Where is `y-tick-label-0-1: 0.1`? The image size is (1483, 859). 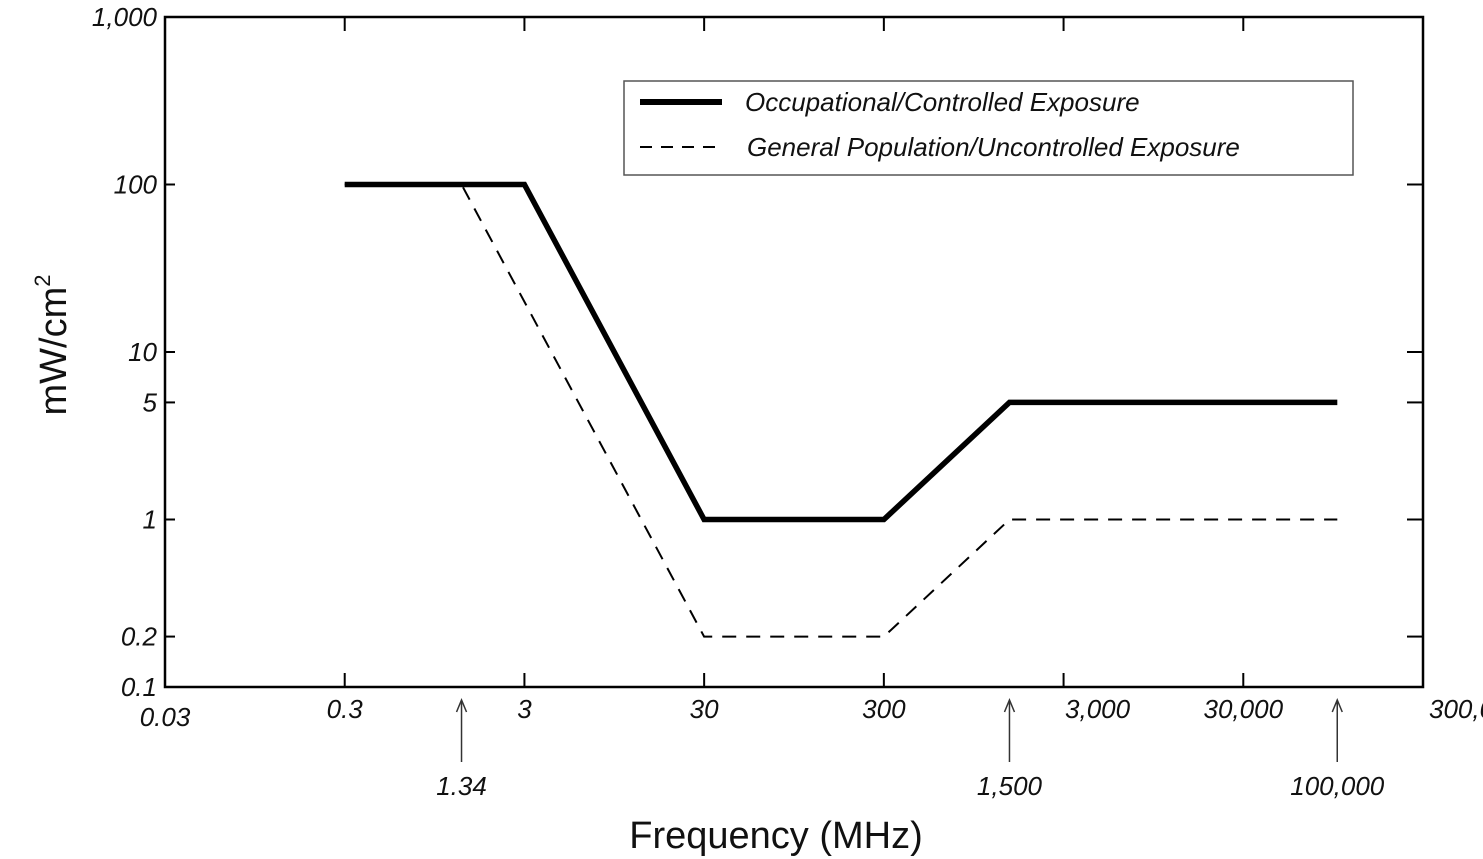 y-tick-label-0-1: 0.1 is located at coordinates (139, 687).